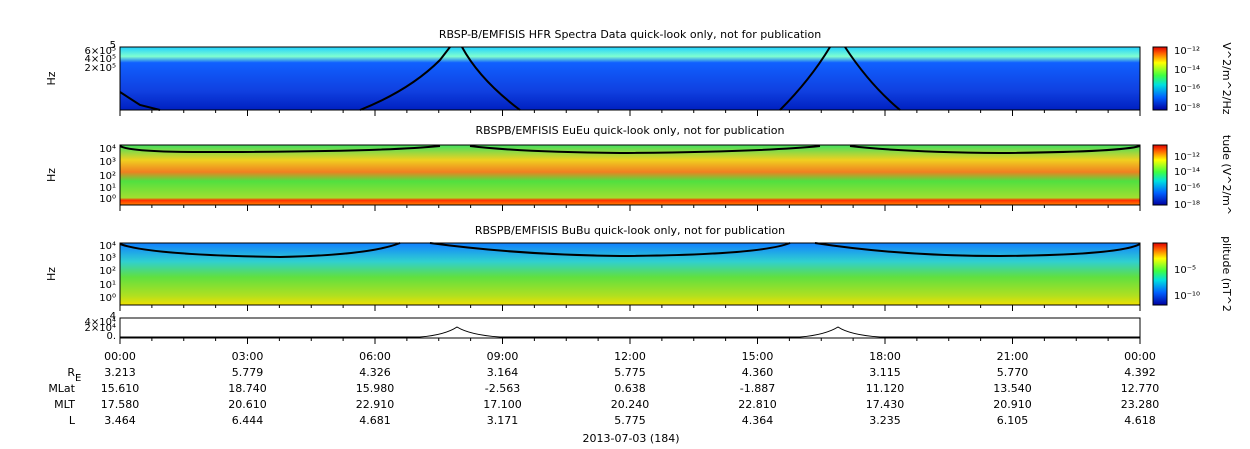 The height and width of the screenshot is (449, 1250). Describe the element at coordinates (100, 328) in the screenshot. I see `y-tick-label: 2×10⁴` at that location.